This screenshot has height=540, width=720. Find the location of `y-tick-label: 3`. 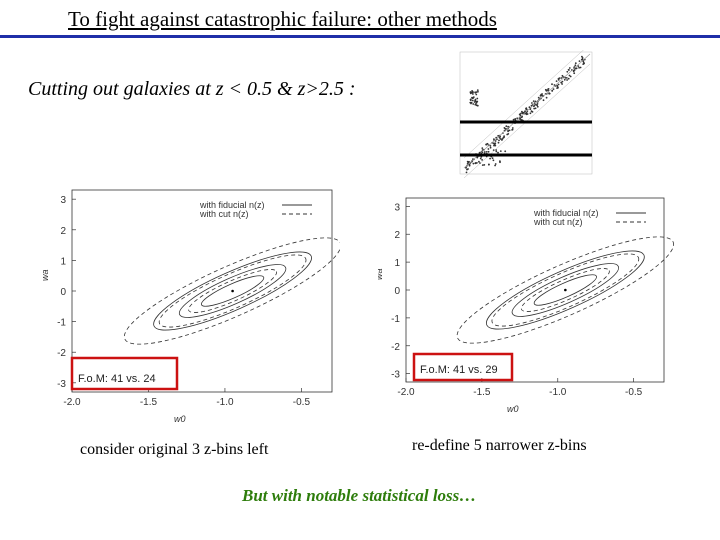

y-tick-label: 3 is located at coordinates (63, 200).